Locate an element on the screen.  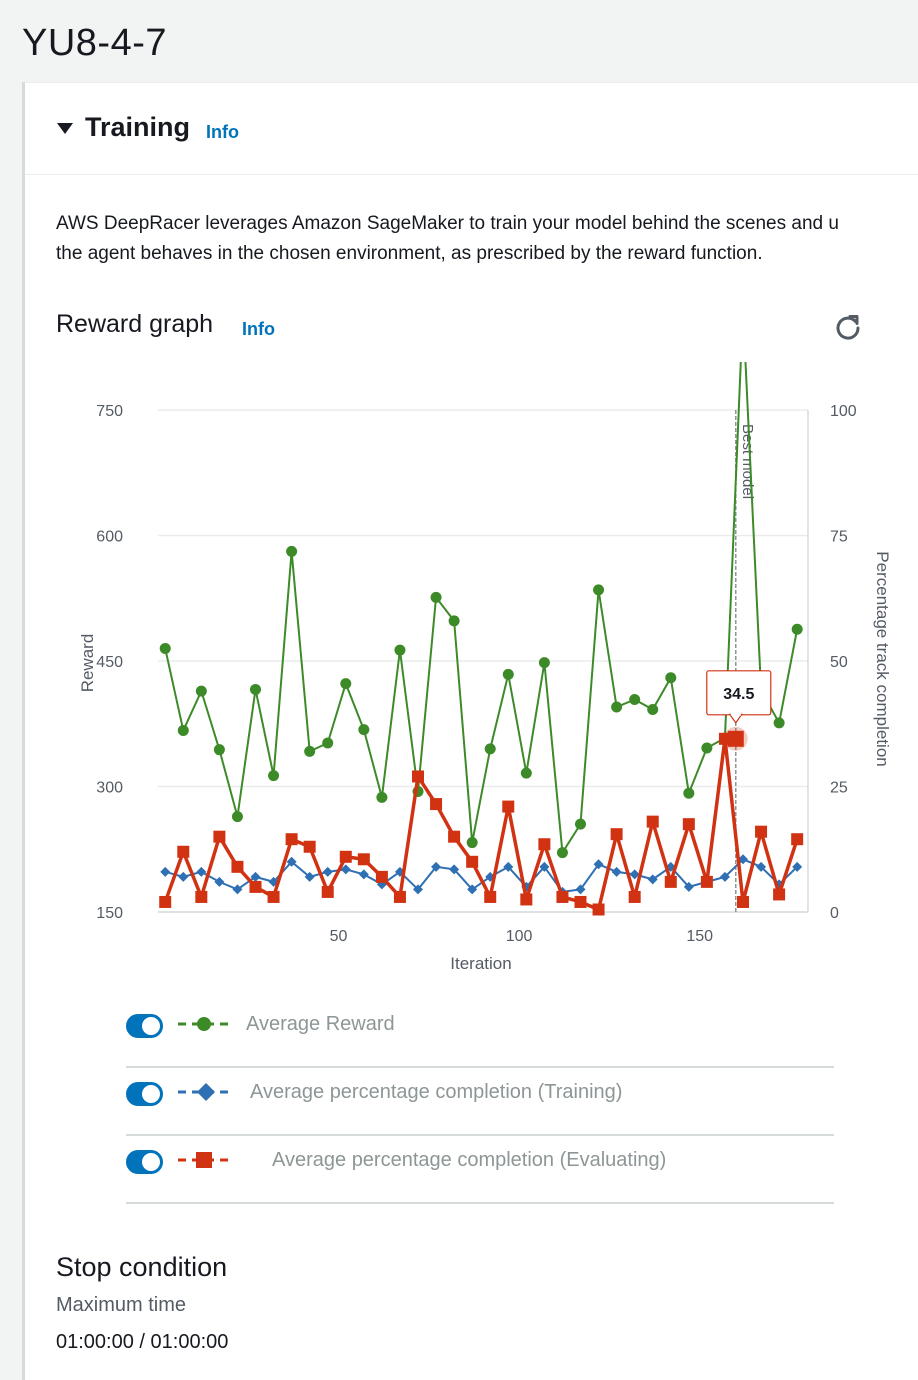
square-marker-icon is located at coordinates (204, 1160).